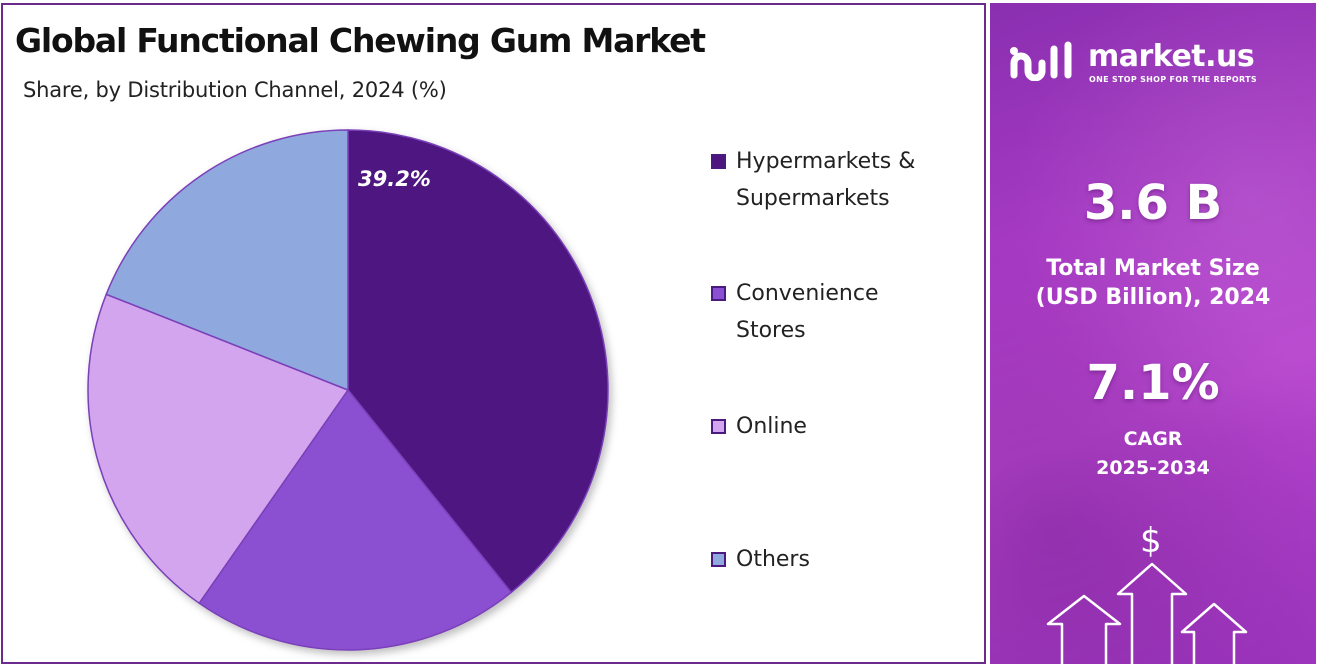 The height and width of the screenshot is (668, 1318). What do you see at coordinates (227, 260) in the screenshot?
I see `slice-others` at bounding box center [227, 260].